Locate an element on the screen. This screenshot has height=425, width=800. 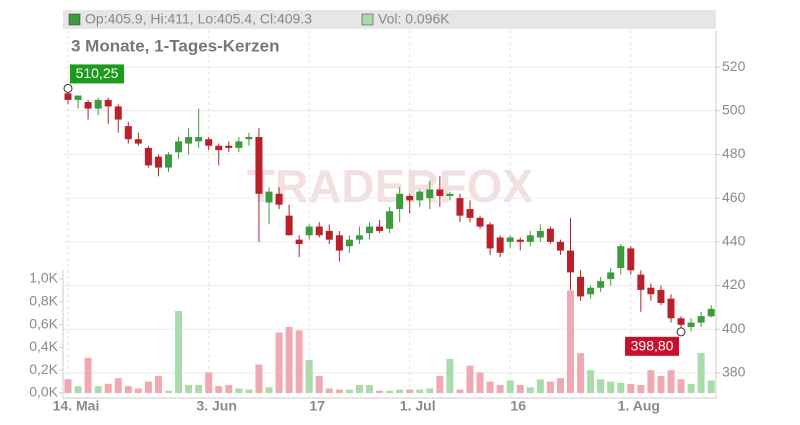
y-tick-label: 460 is located at coordinates (734, 197).